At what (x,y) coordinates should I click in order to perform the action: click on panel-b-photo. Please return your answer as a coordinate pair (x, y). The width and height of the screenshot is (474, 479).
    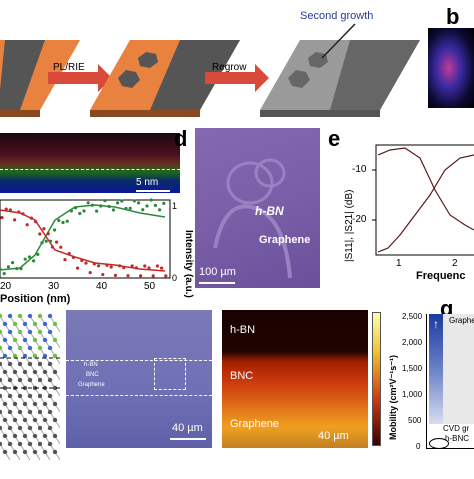
    Looking at the image, I should click on (451, 68).